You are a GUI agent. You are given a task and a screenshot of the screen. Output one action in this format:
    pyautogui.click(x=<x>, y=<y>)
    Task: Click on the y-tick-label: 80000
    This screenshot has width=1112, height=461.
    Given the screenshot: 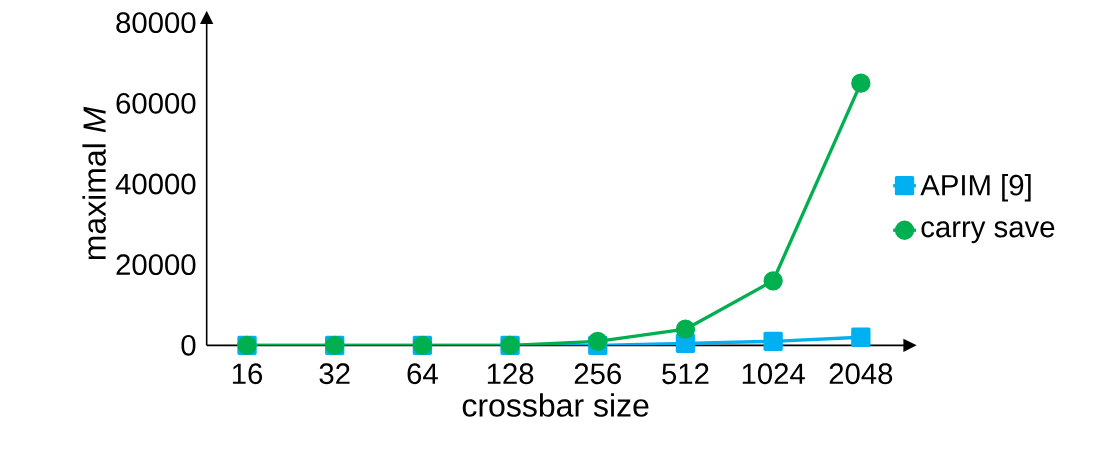 What is the action you would take?
    pyautogui.click(x=156, y=22)
    